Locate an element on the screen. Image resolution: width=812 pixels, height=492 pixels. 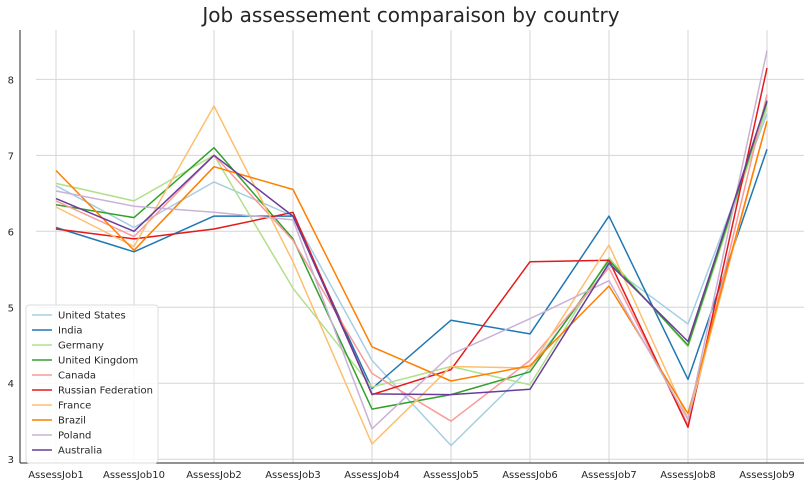
x-tick-label: AssessJob7 is located at coordinates (609, 475).